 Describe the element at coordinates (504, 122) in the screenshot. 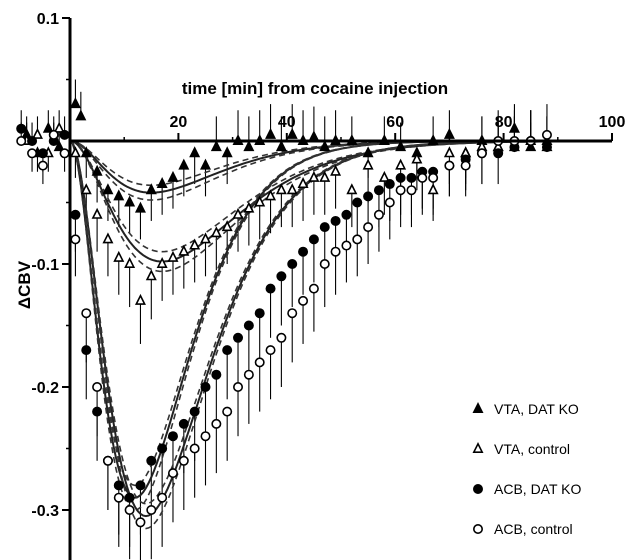

I see `x-tick-label: 80` at that location.